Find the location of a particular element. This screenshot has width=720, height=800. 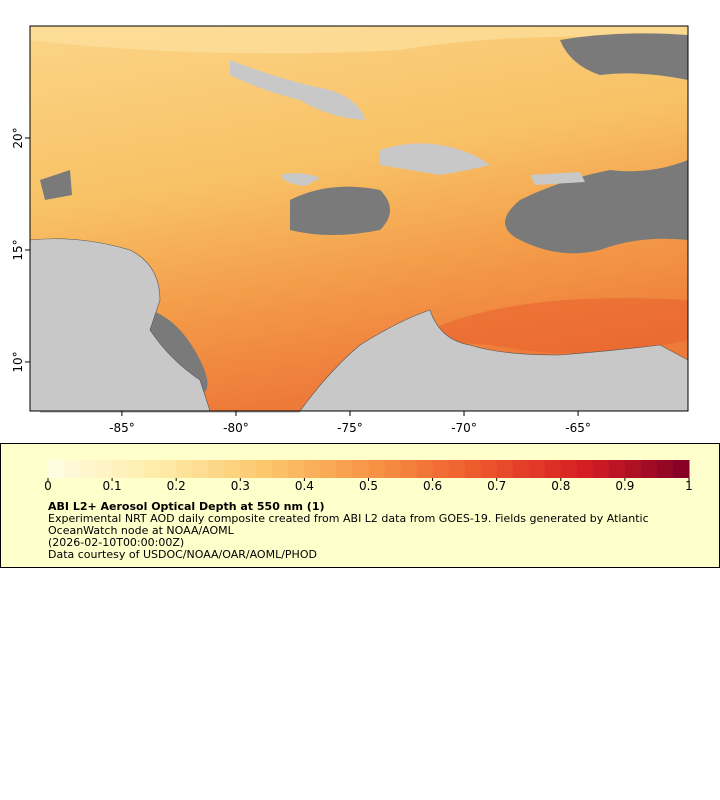

low-aod is located at coordinates (359, 40).